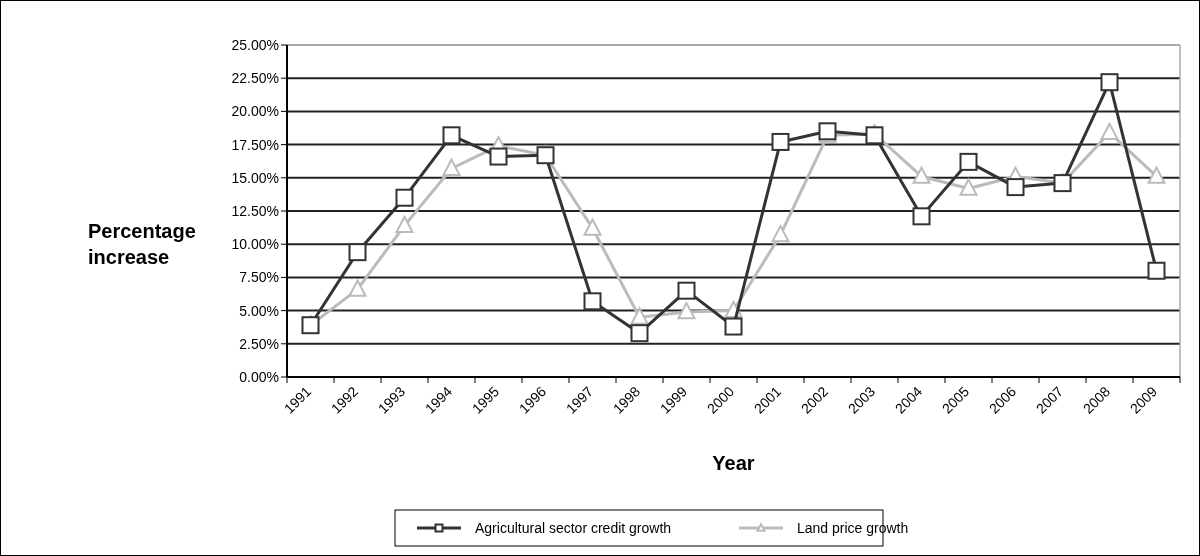  Describe the element at coordinates (142, 244) in the screenshot. I see `y-axis-title: Percentage increase` at that location.